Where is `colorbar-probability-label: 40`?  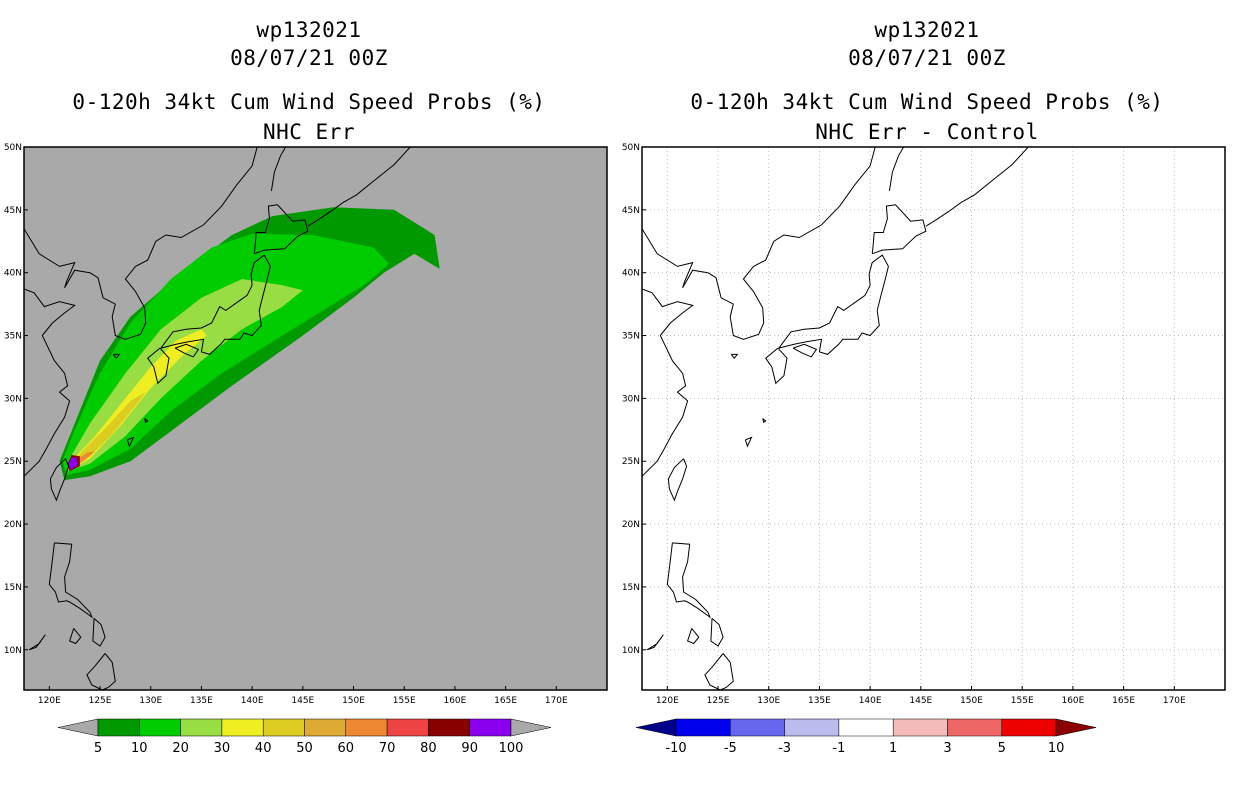 colorbar-probability-label: 40 is located at coordinates (263, 748).